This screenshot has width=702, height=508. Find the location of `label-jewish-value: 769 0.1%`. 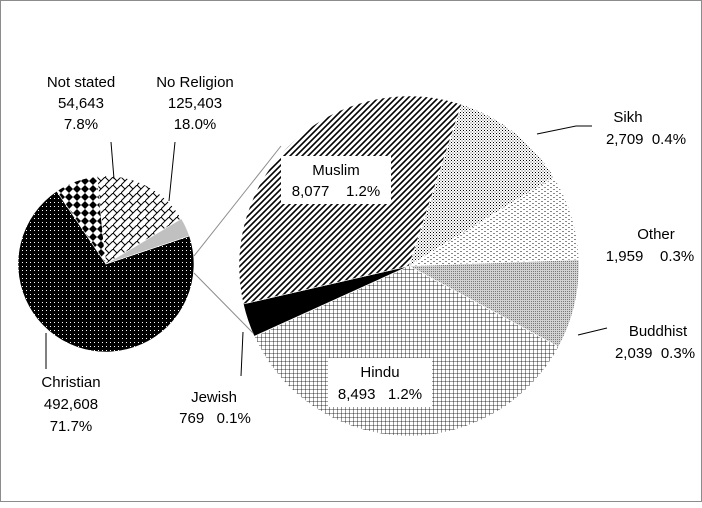

label-jewish-value: 769 0.1% is located at coordinates (215, 418).